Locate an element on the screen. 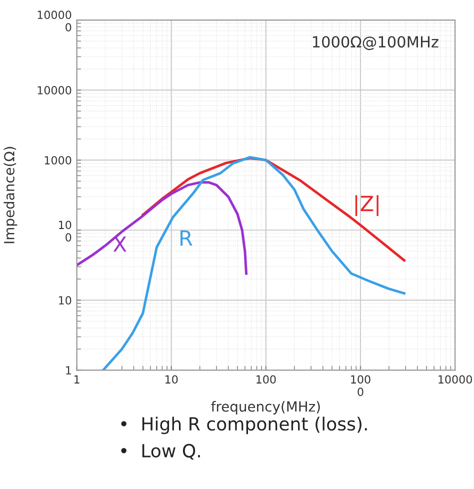 This screenshot has width=474, height=489. x-tick-label: 1 is located at coordinates (77, 379).